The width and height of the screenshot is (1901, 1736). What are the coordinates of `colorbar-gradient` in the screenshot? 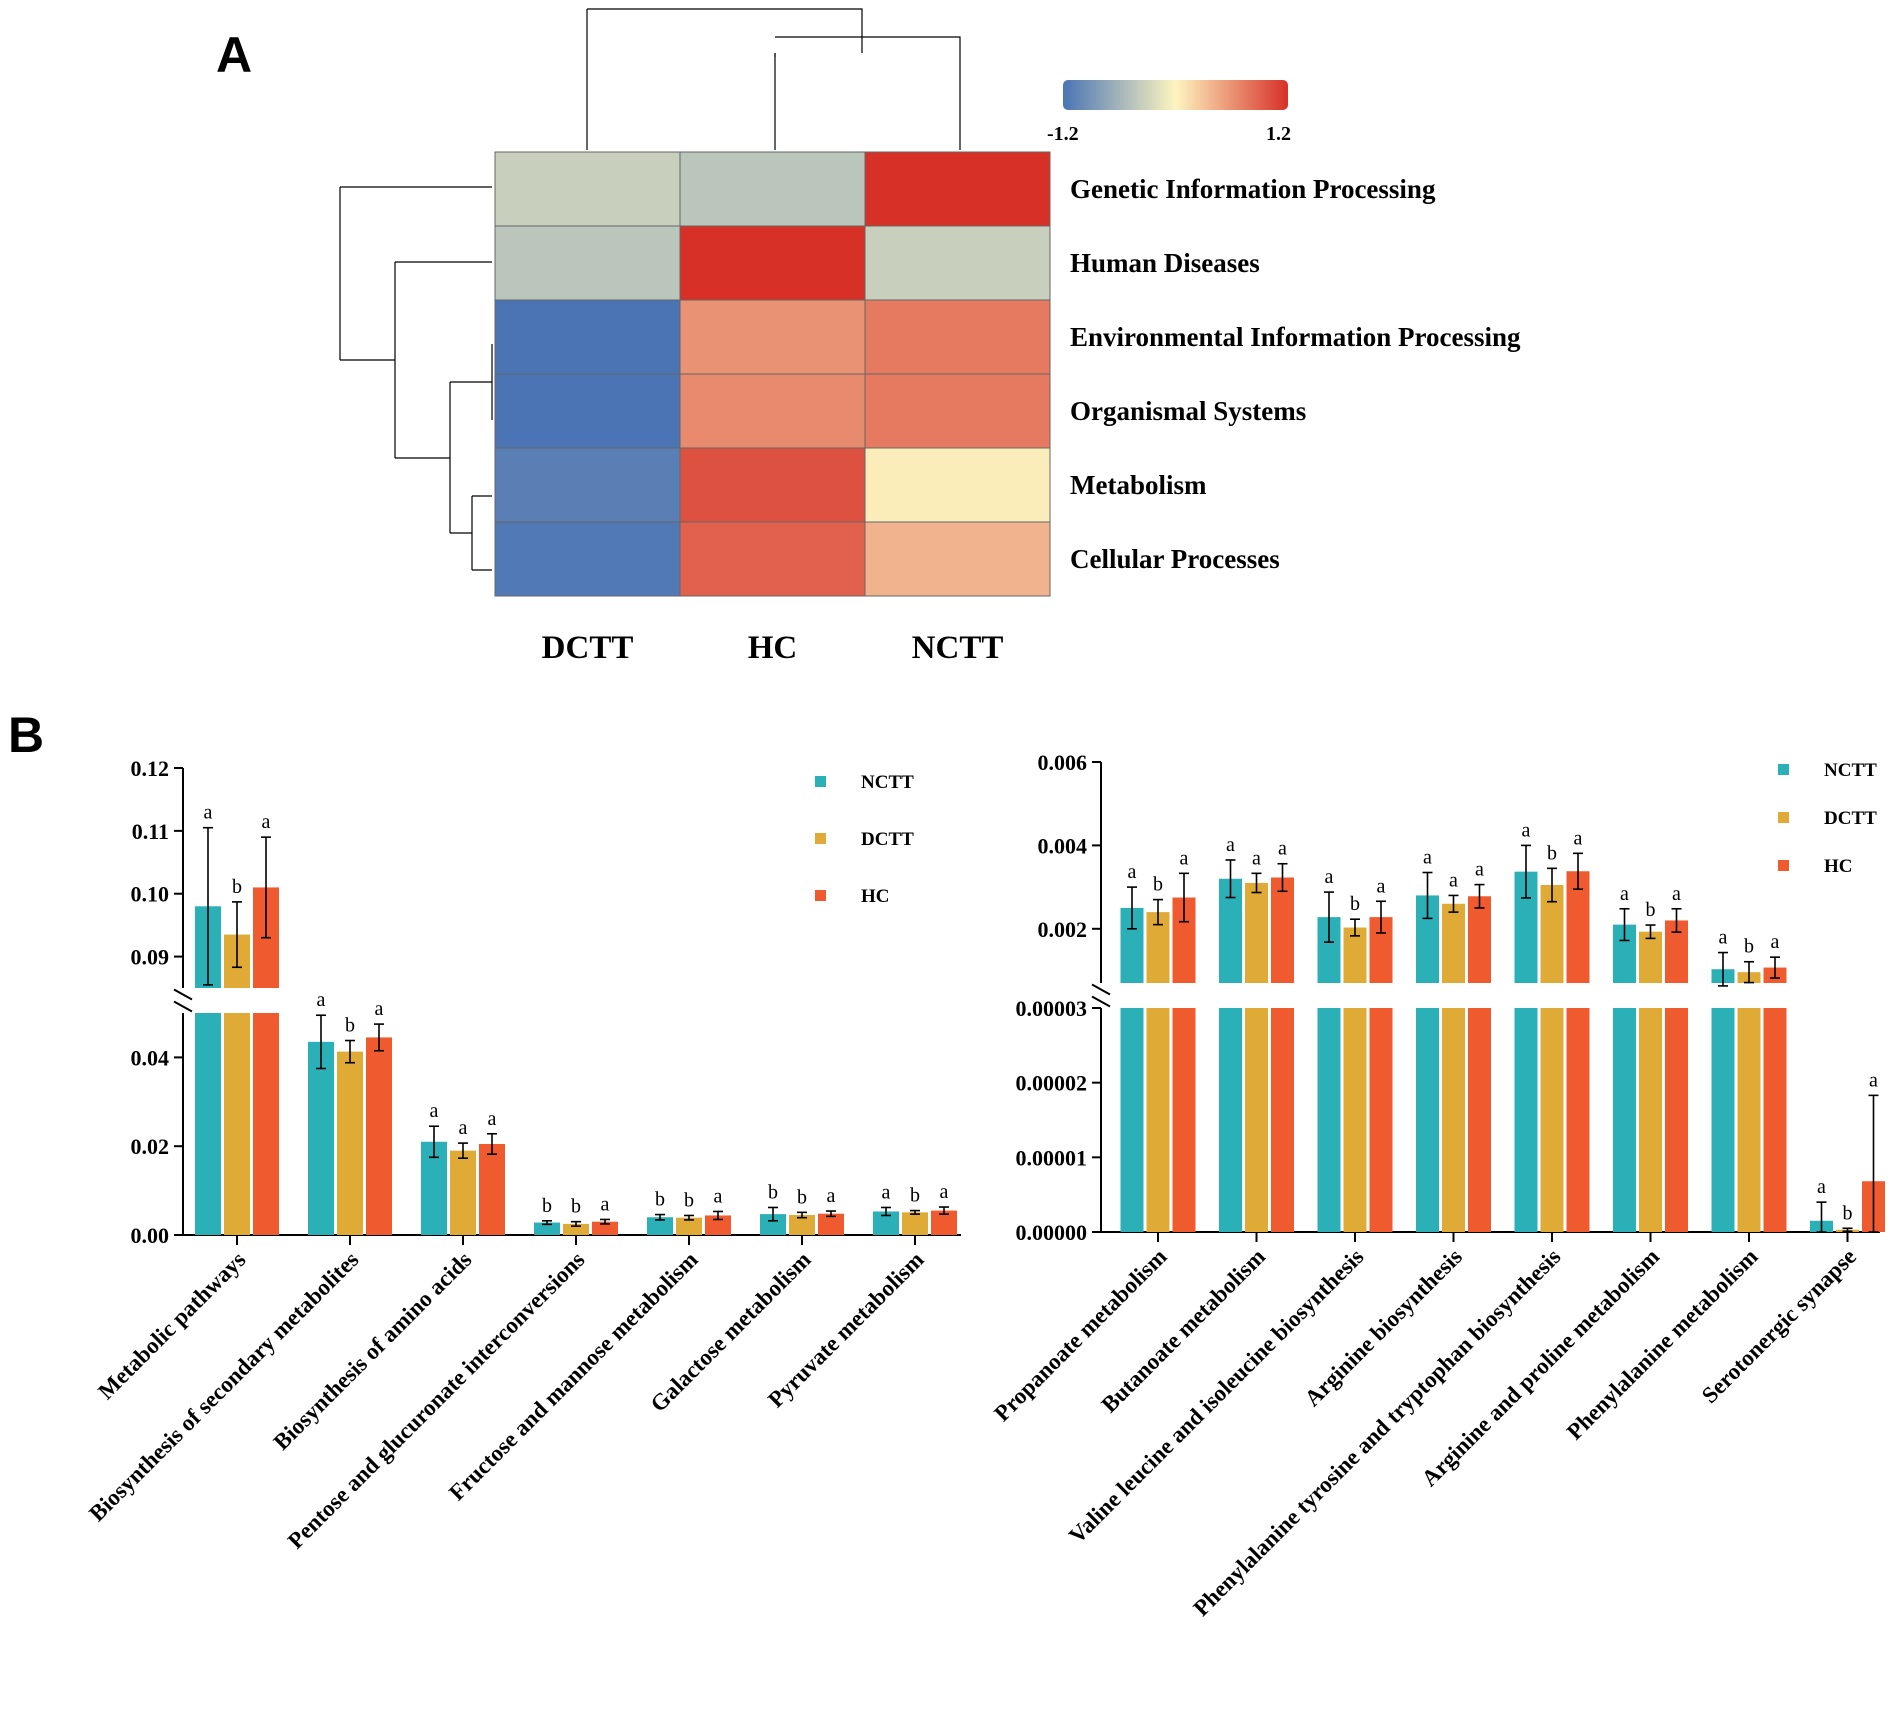 It's located at (1175, 95).